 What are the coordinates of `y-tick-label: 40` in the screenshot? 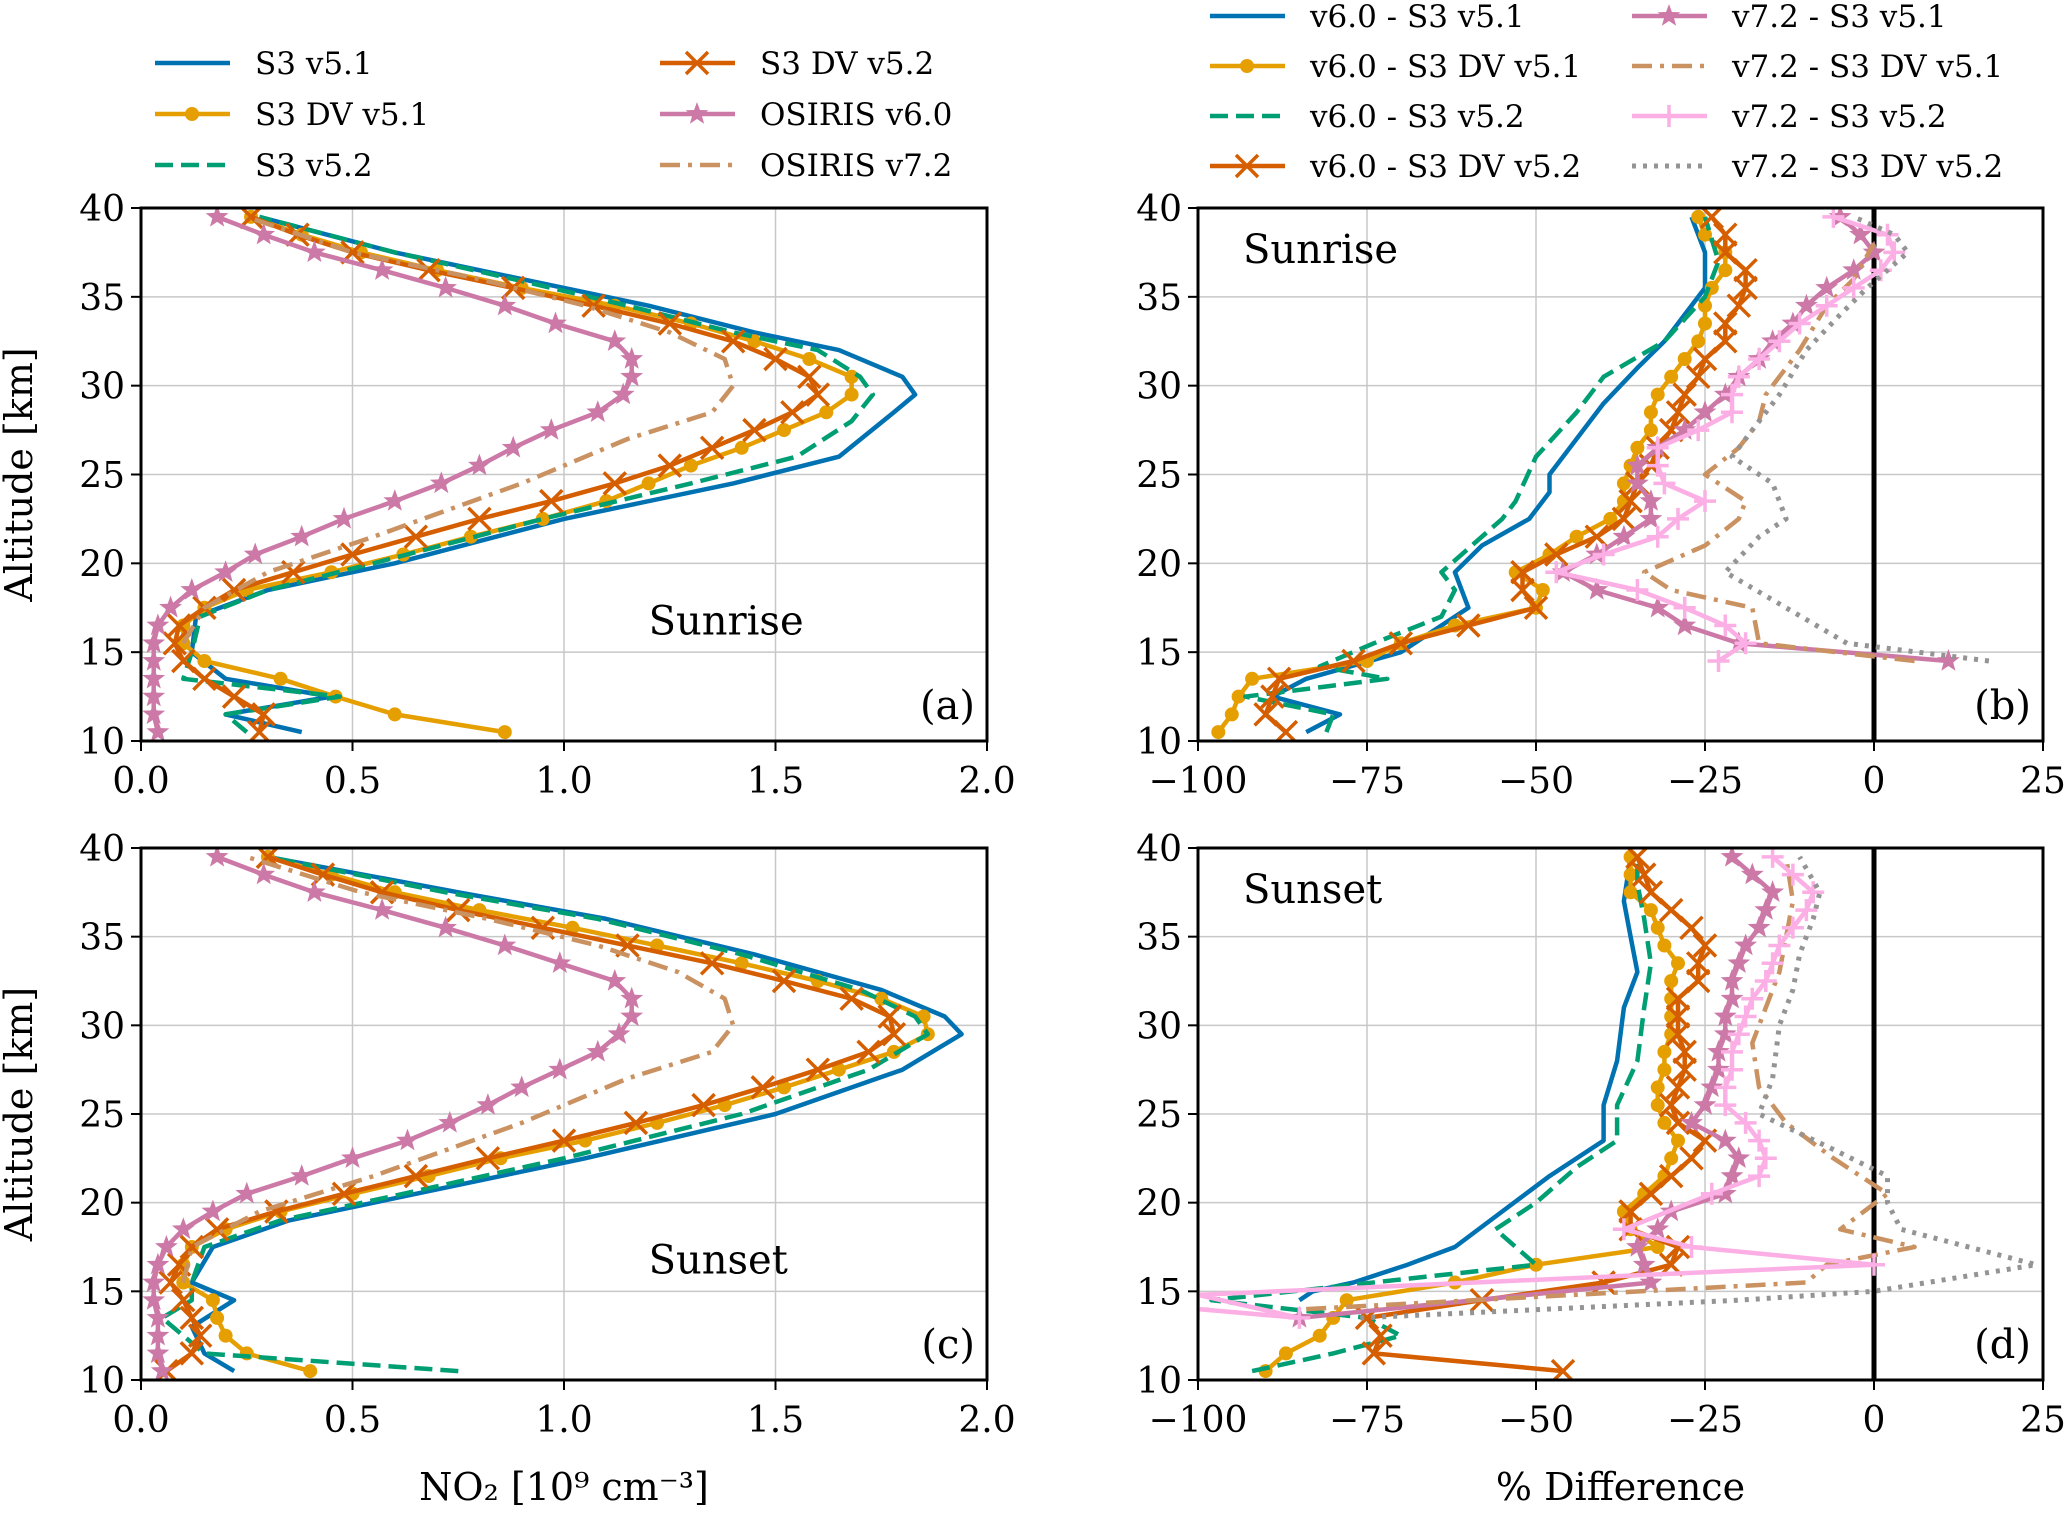 It's located at (102, 209).